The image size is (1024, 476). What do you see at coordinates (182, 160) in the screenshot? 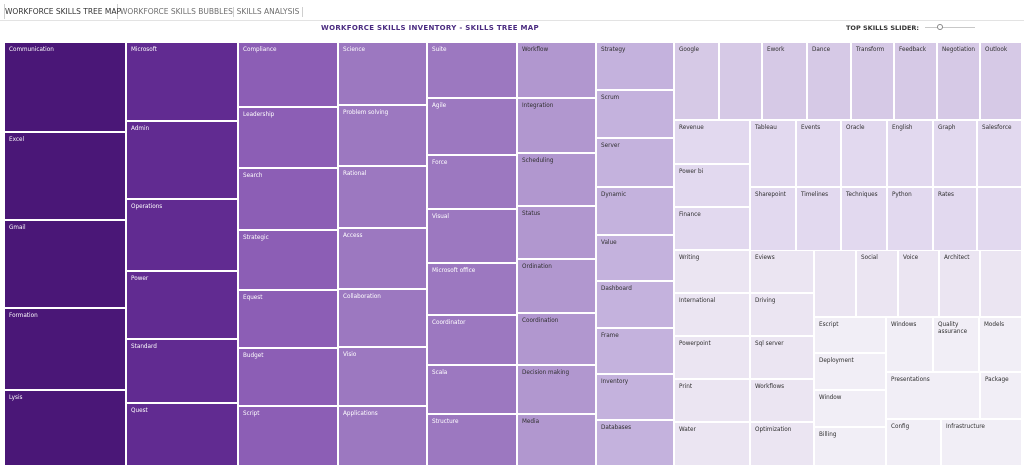
I see `treemap-cell-admin: Admin` at bounding box center [182, 160].